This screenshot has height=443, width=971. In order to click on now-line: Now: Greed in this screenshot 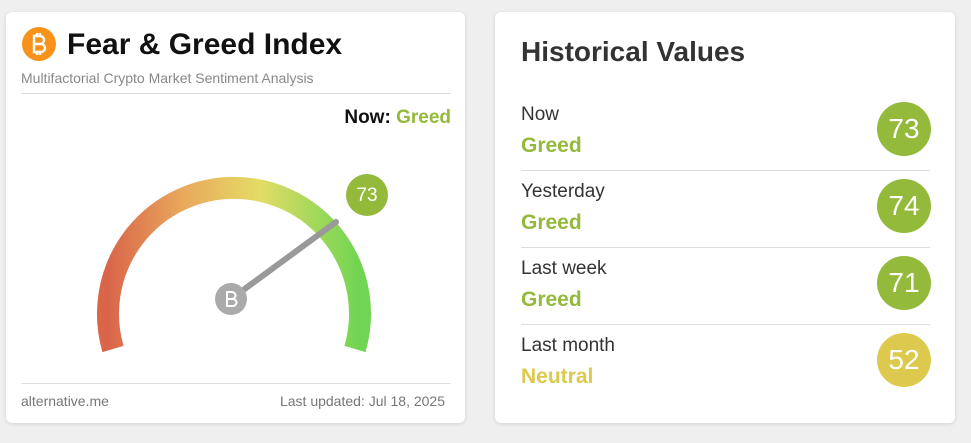, I will do `click(397, 118)`.